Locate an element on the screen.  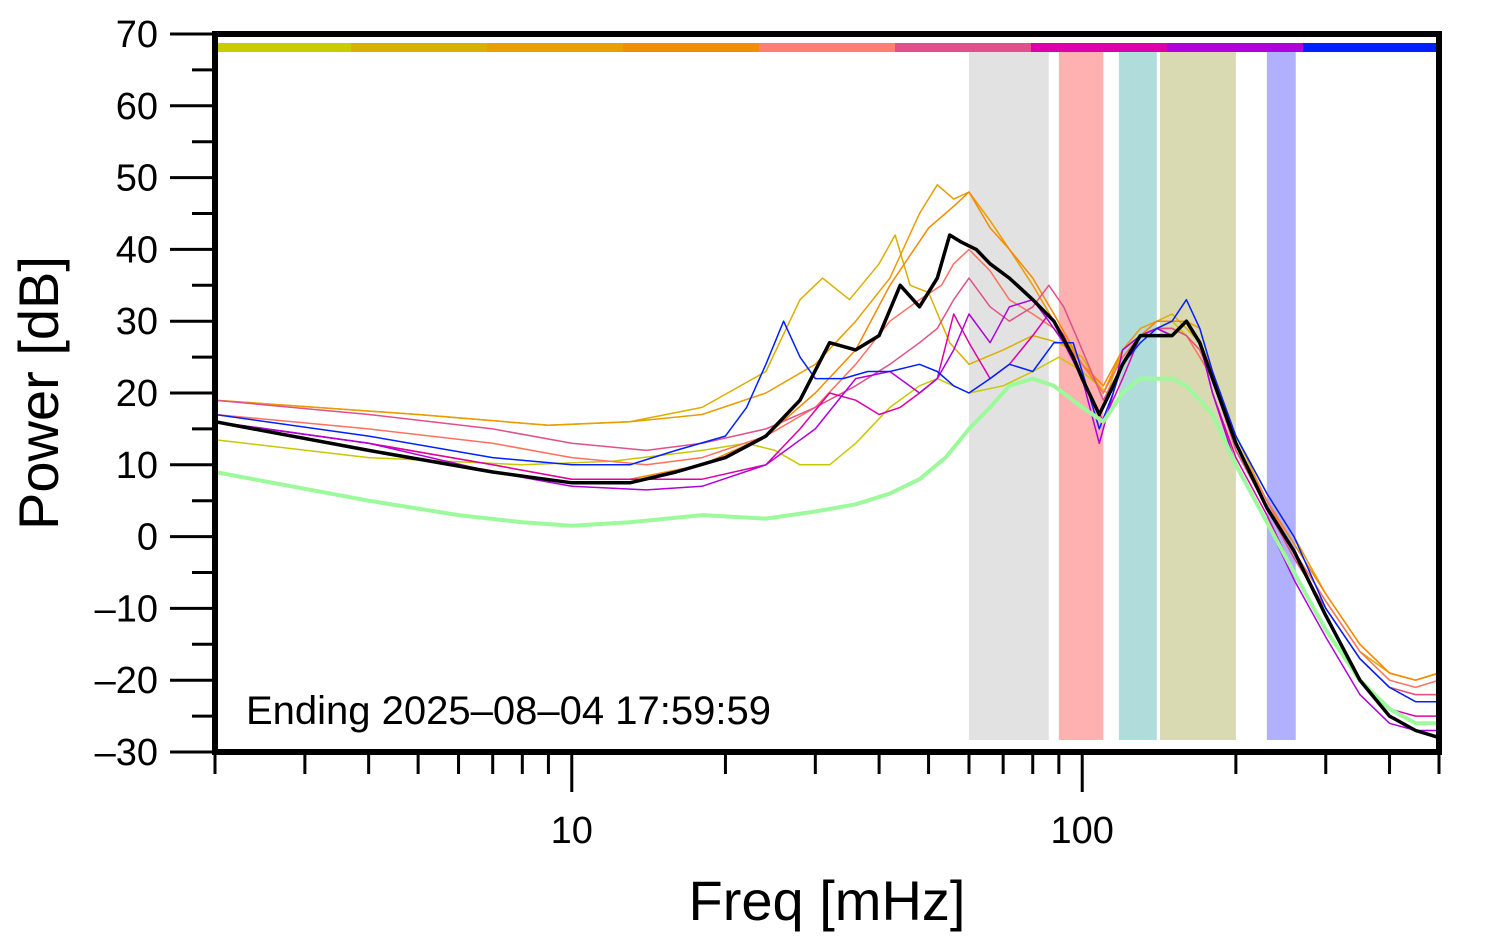
x-tick-label-0: 10 is located at coordinates (572, 831).